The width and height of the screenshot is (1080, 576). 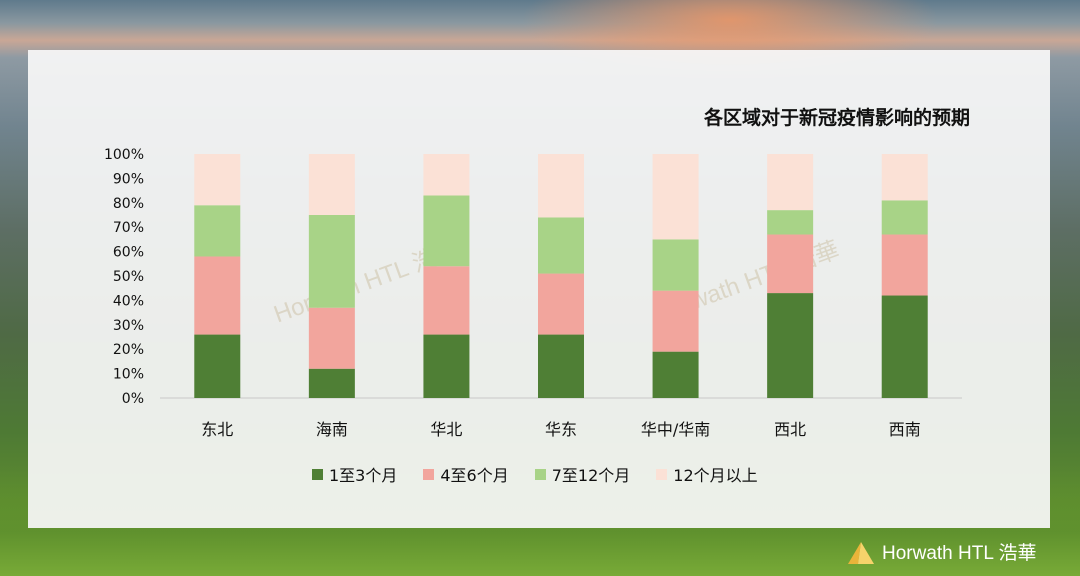 What do you see at coordinates (905, 429) in the screenshot?
I see `x-tick-label: 西南` at bounding box center [905, 429].